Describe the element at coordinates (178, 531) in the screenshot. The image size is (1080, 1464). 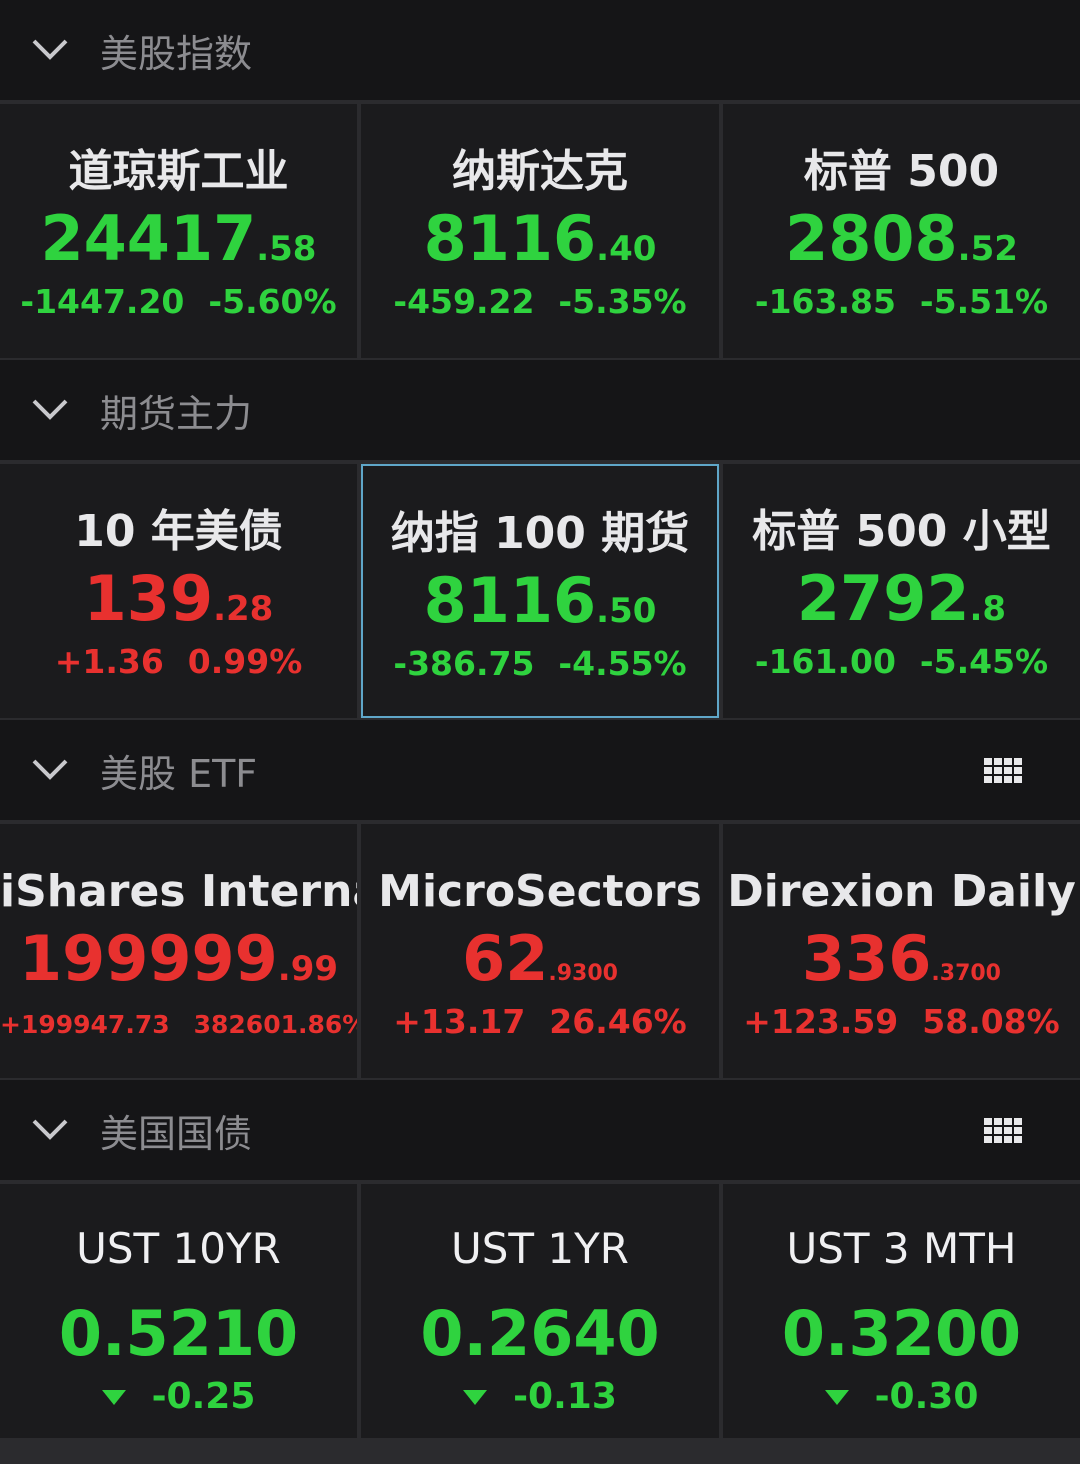
I see `tile-name: 10 年美债` at that location.